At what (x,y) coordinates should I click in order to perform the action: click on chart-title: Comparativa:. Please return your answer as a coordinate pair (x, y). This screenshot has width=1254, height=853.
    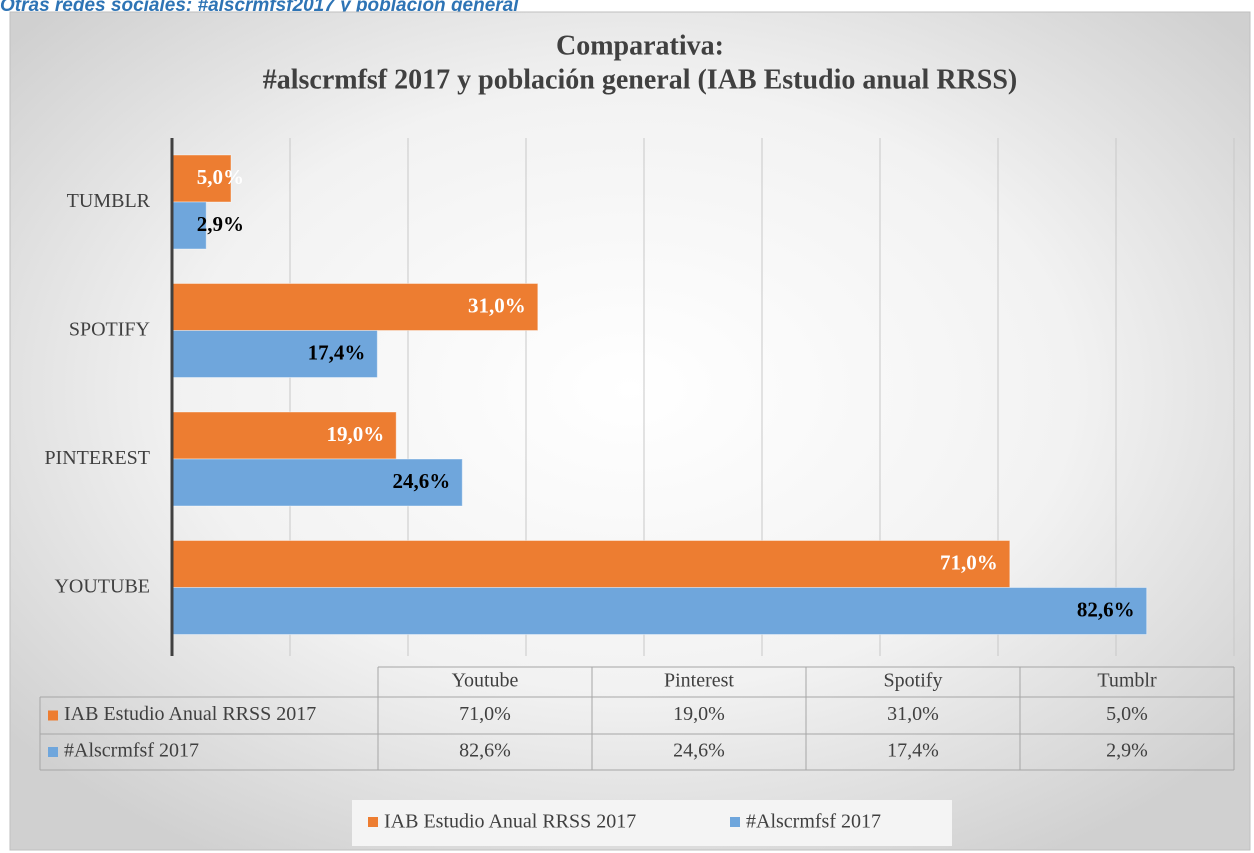
    Looking at the image, I should click on (640, 45).